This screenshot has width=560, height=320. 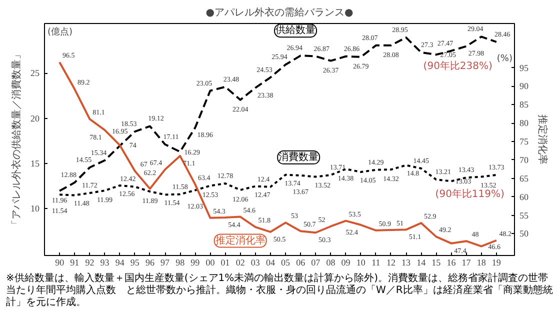 I want to click on x-tick-label: 10, so click(x=361, y=263).